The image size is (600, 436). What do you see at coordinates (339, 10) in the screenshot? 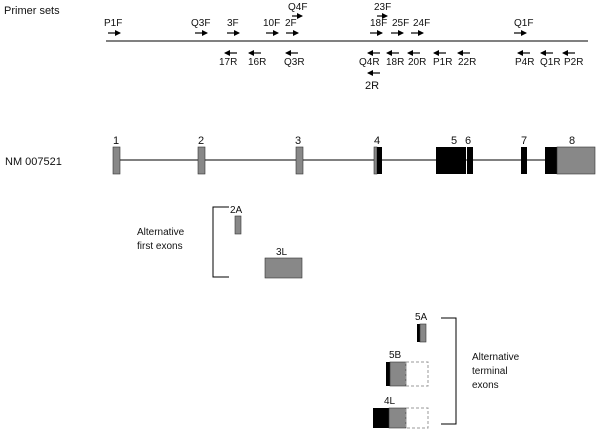
I see `forward-primers-top: Q4F 23F` at bounding box center [339, 10].